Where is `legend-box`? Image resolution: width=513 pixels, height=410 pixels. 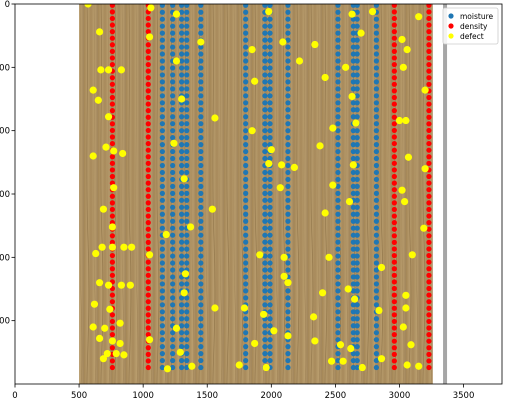 legend-box is located at coordinates (470, 26).